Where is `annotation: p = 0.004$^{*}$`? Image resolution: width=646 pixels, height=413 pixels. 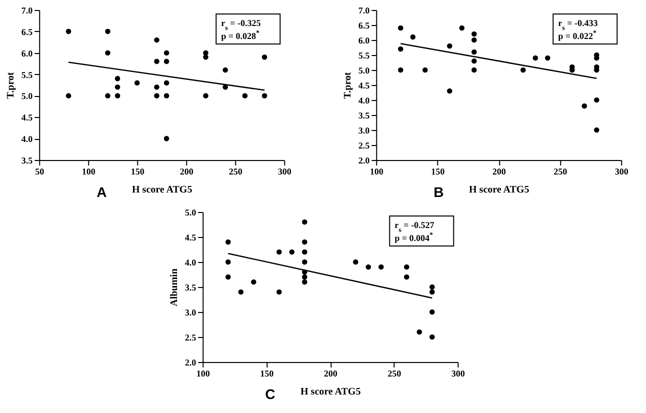 annotation: p = 0.004$^{*}$ is located at coordinates (414, 237).